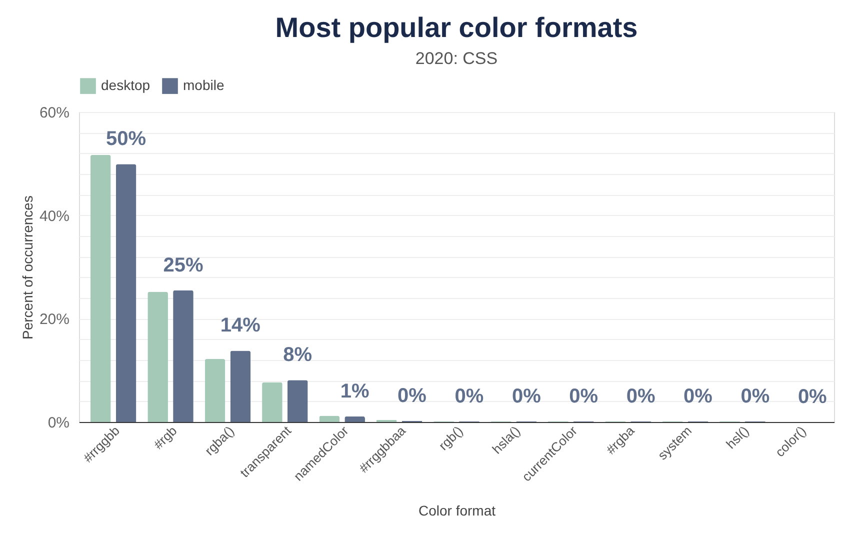 Image resolution: width=854 pixels, height=533 pixels. I want to click on y-tick-label: 20%, so click(54, 319).